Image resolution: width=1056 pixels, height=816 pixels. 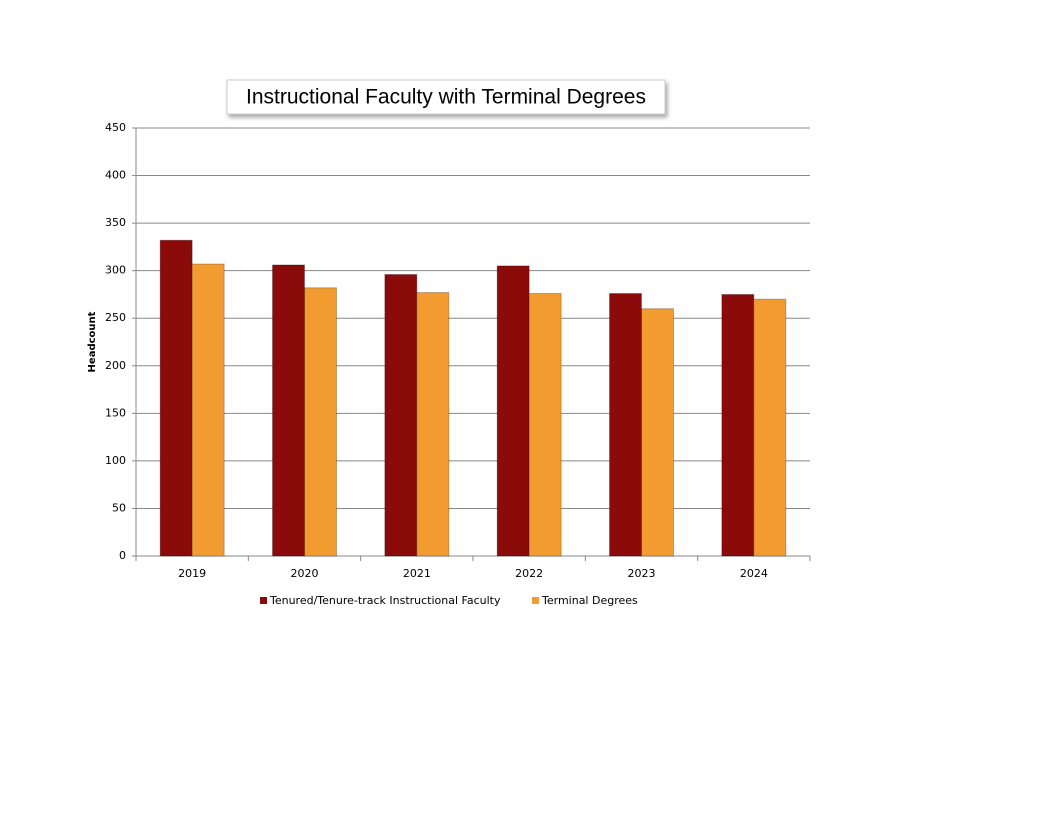 What do you see at coordinates (115, 460) in the screenshot?
I see `y-tick-label: 100` at bounding box center [115, 460].